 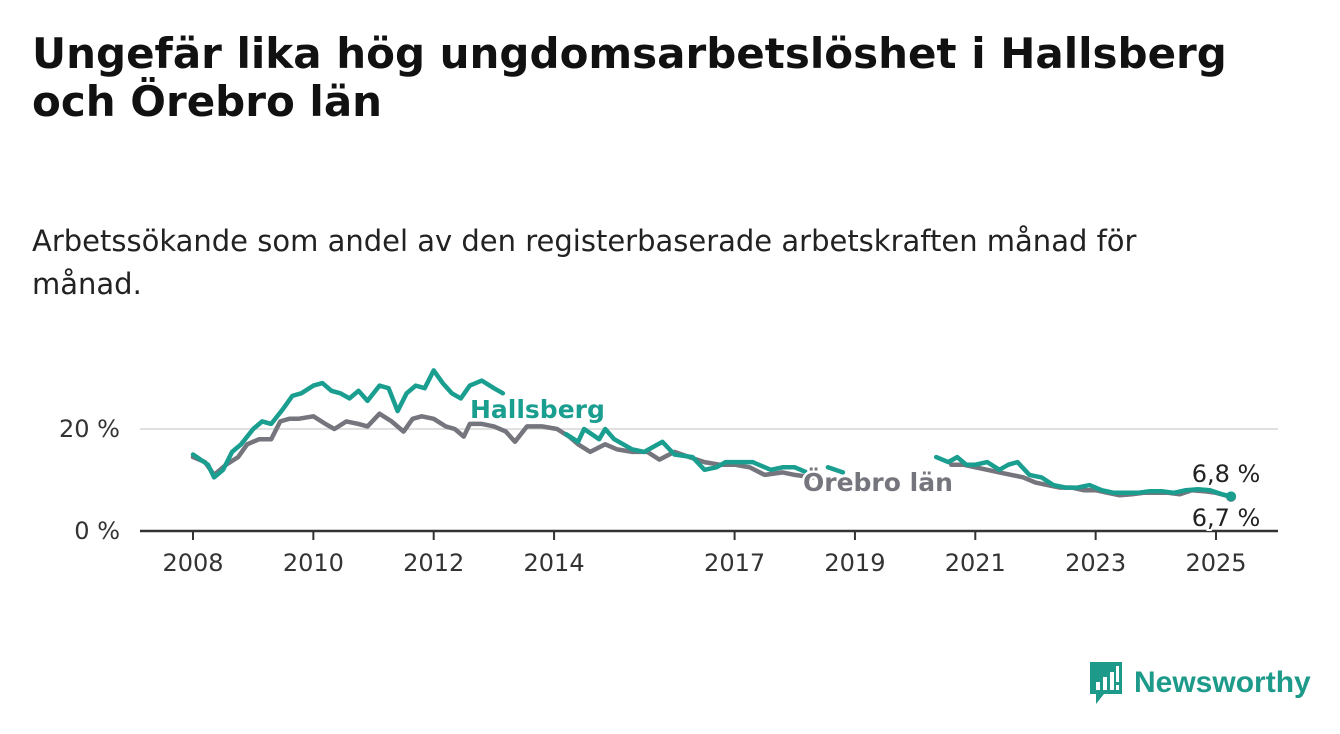 What do you see at coordinates (537, 409) in the screenshot?
I see `series-label-hallsberg: Hallsberg` at bounding box center [537, 409].